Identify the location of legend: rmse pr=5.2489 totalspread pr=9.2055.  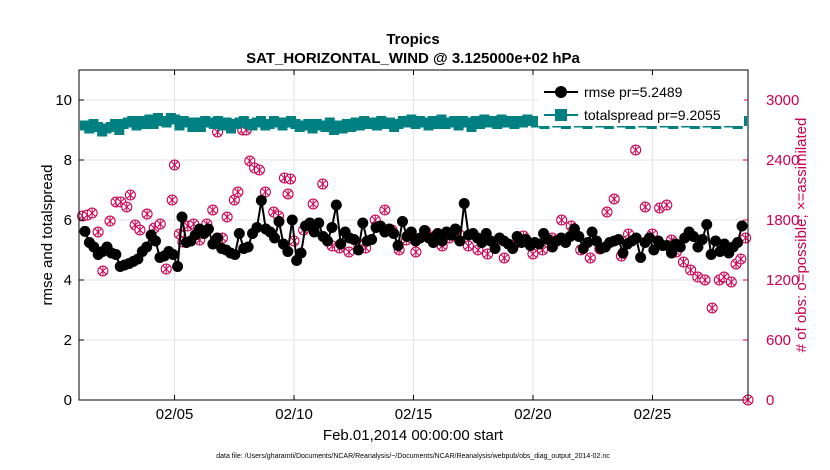
(641, 103).